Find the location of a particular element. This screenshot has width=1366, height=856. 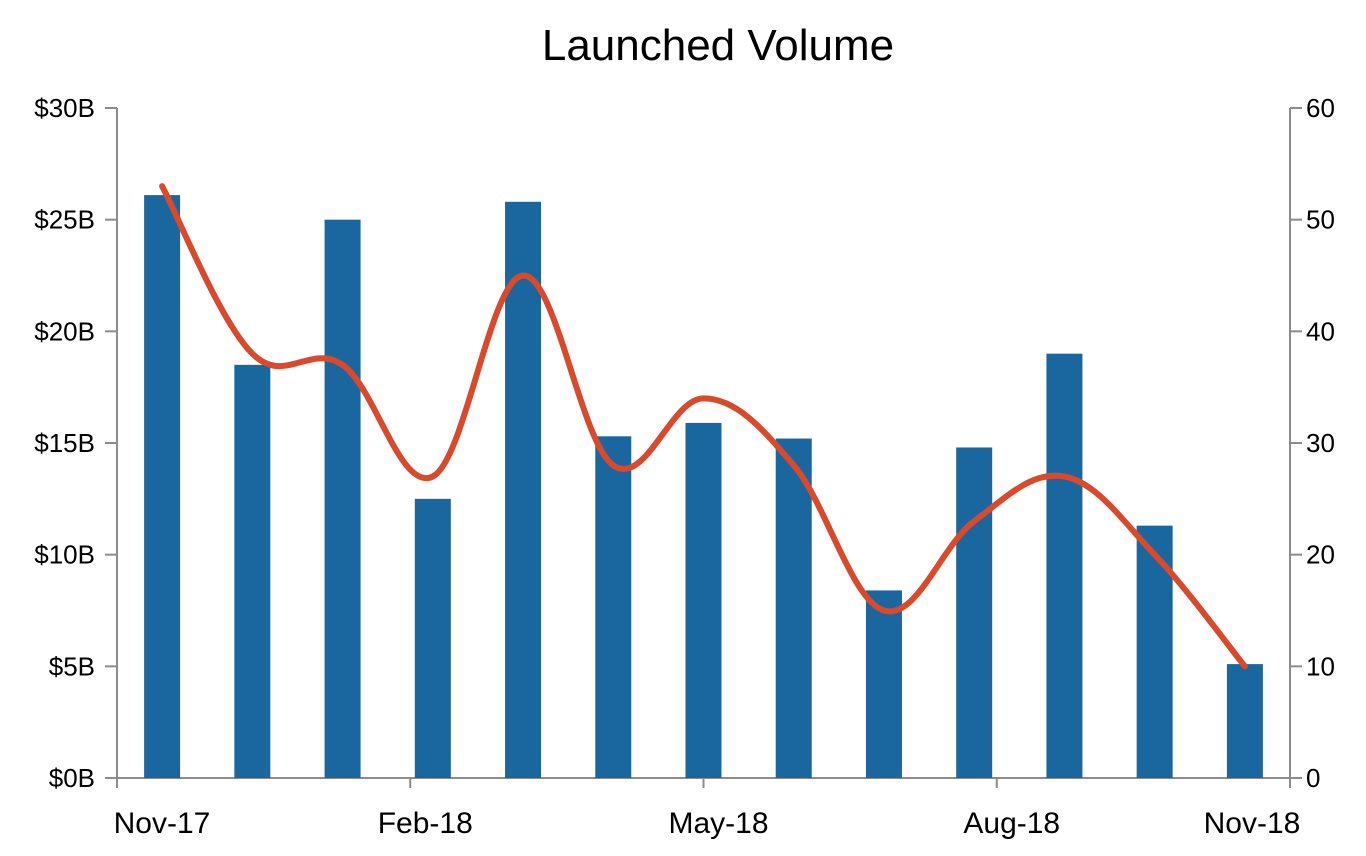

x-tick-label: Feb-18 is located at coordinates (425, 823).